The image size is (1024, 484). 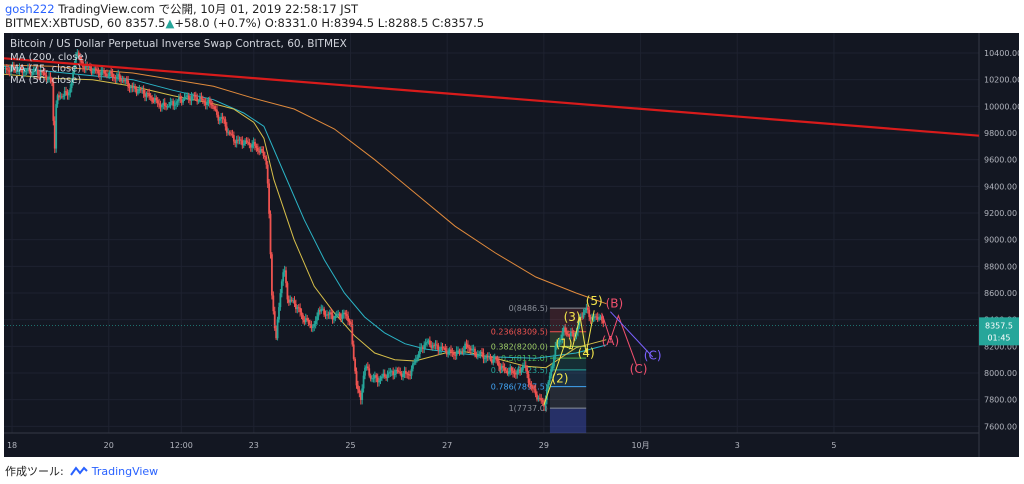 I want to click on legend-entry: MA (75, close), so click(x=45, y=69).